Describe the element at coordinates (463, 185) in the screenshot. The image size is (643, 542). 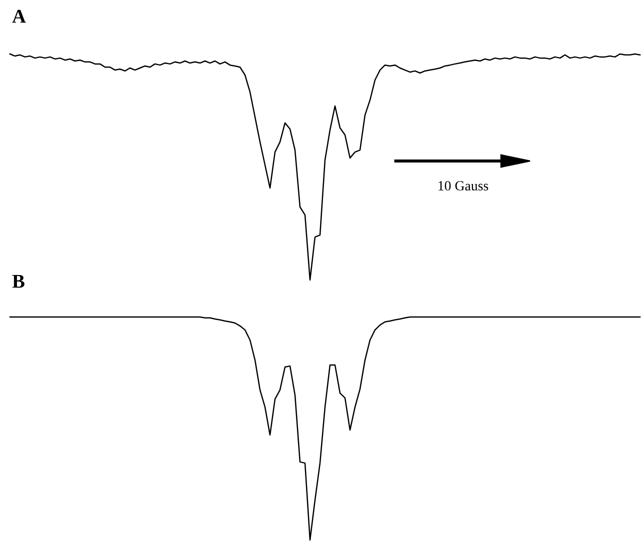
I see `annotation: 10 Gauss` at that location.